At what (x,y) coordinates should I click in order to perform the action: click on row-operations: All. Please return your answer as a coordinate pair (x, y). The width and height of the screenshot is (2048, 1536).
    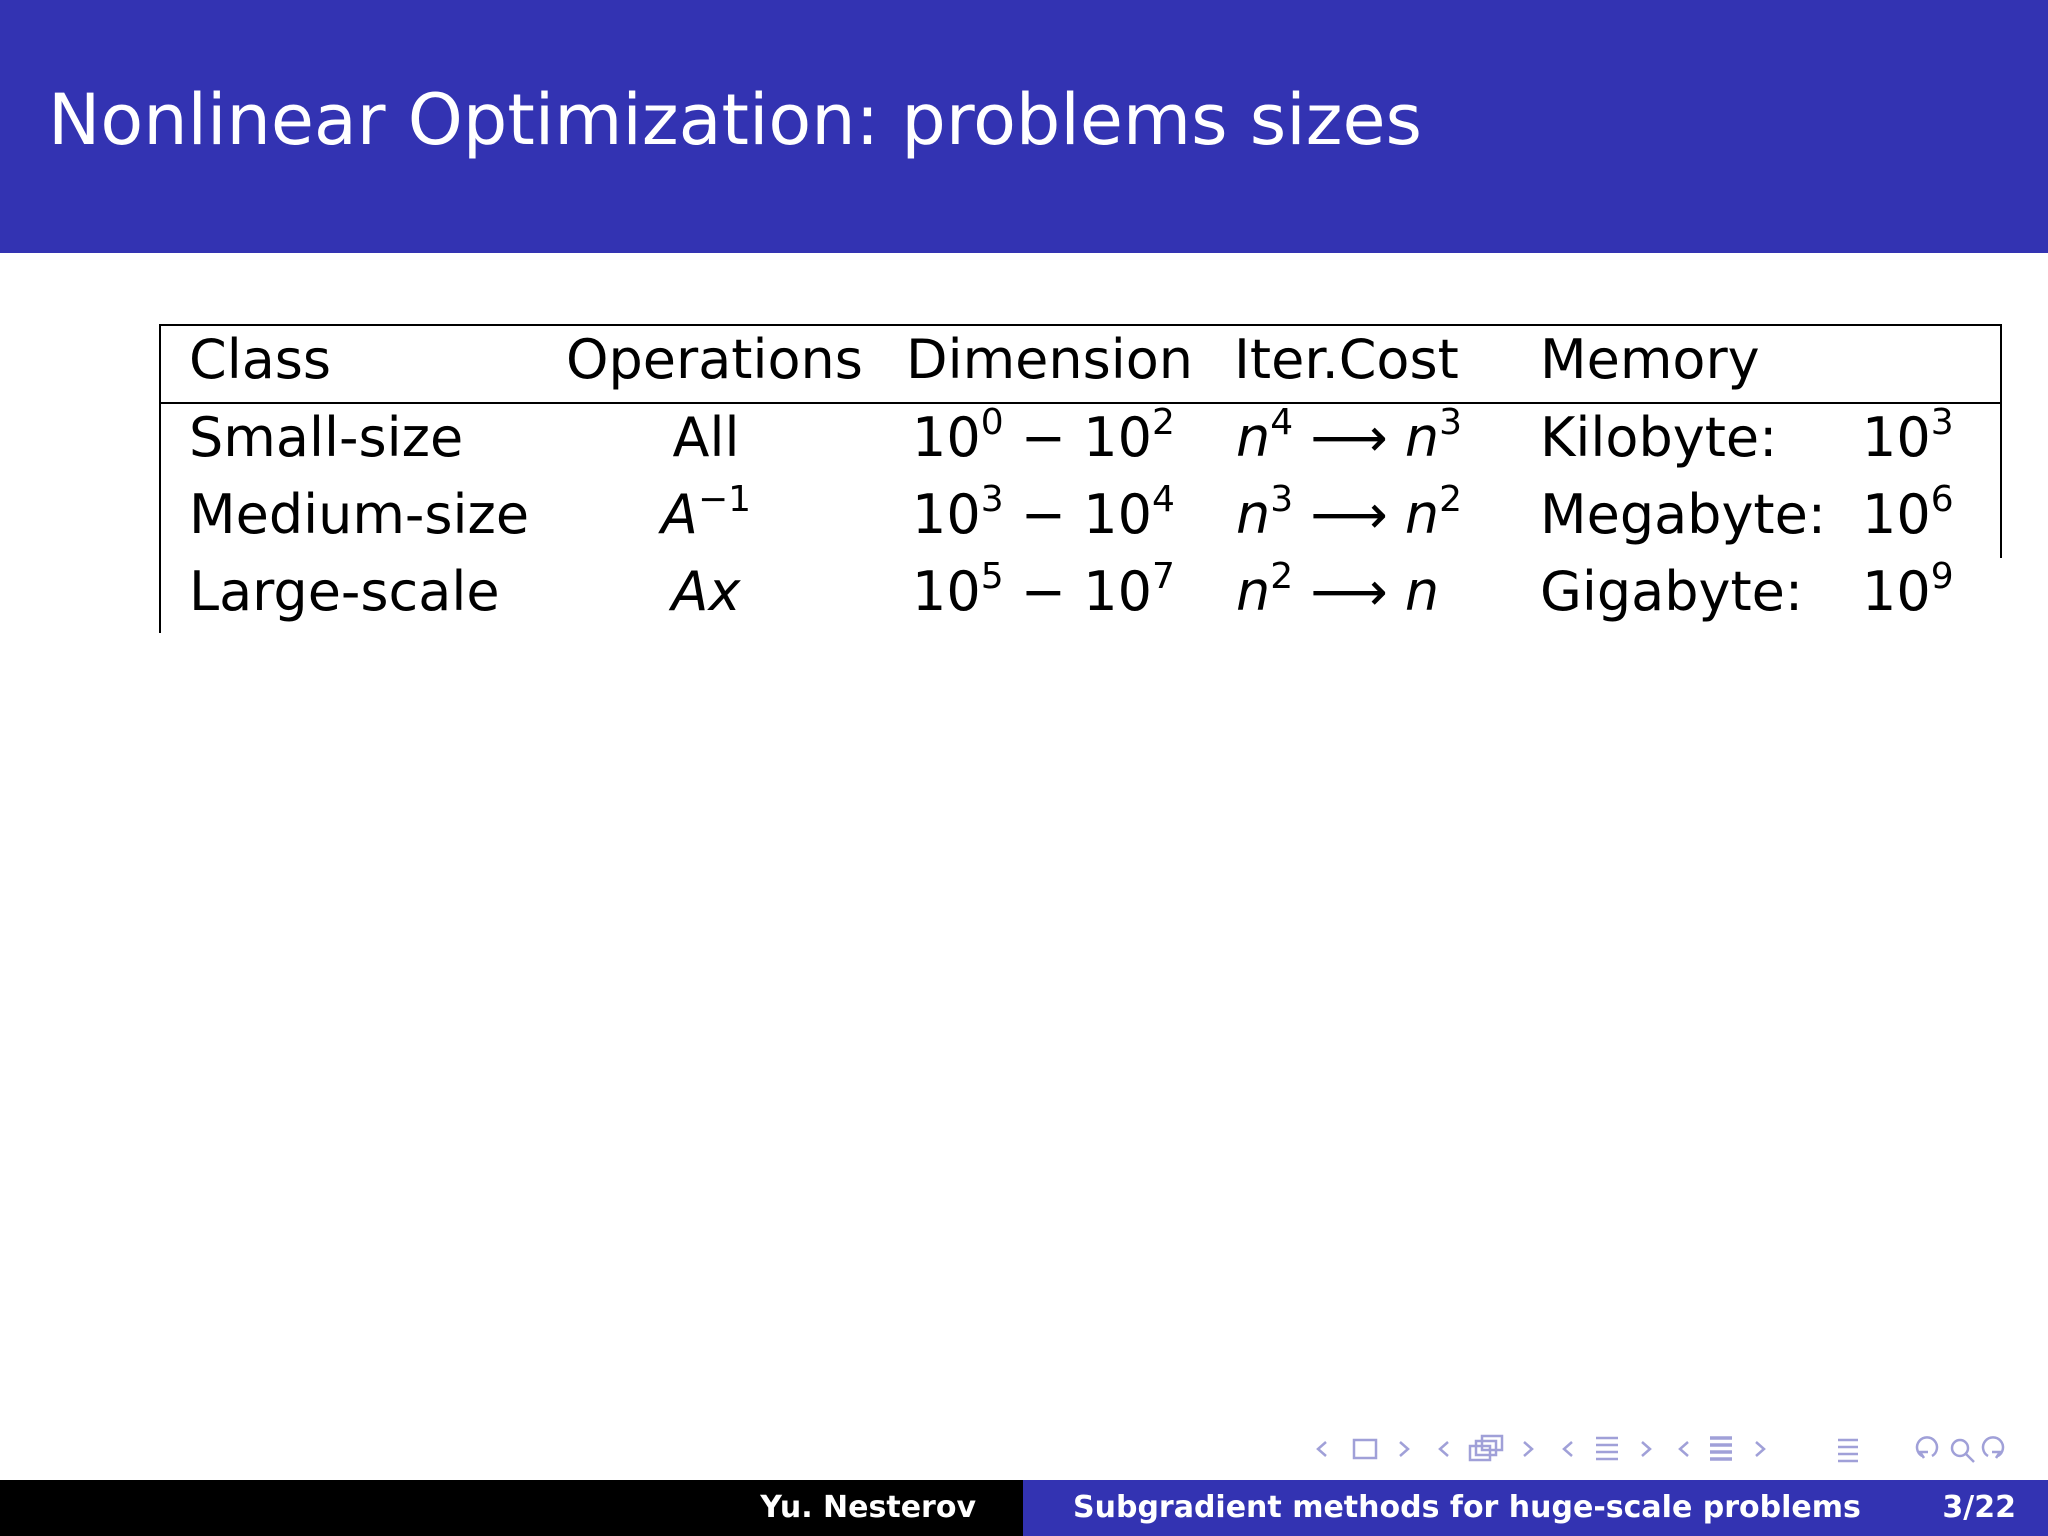
    Looking at the image, I should click on (706, 437).